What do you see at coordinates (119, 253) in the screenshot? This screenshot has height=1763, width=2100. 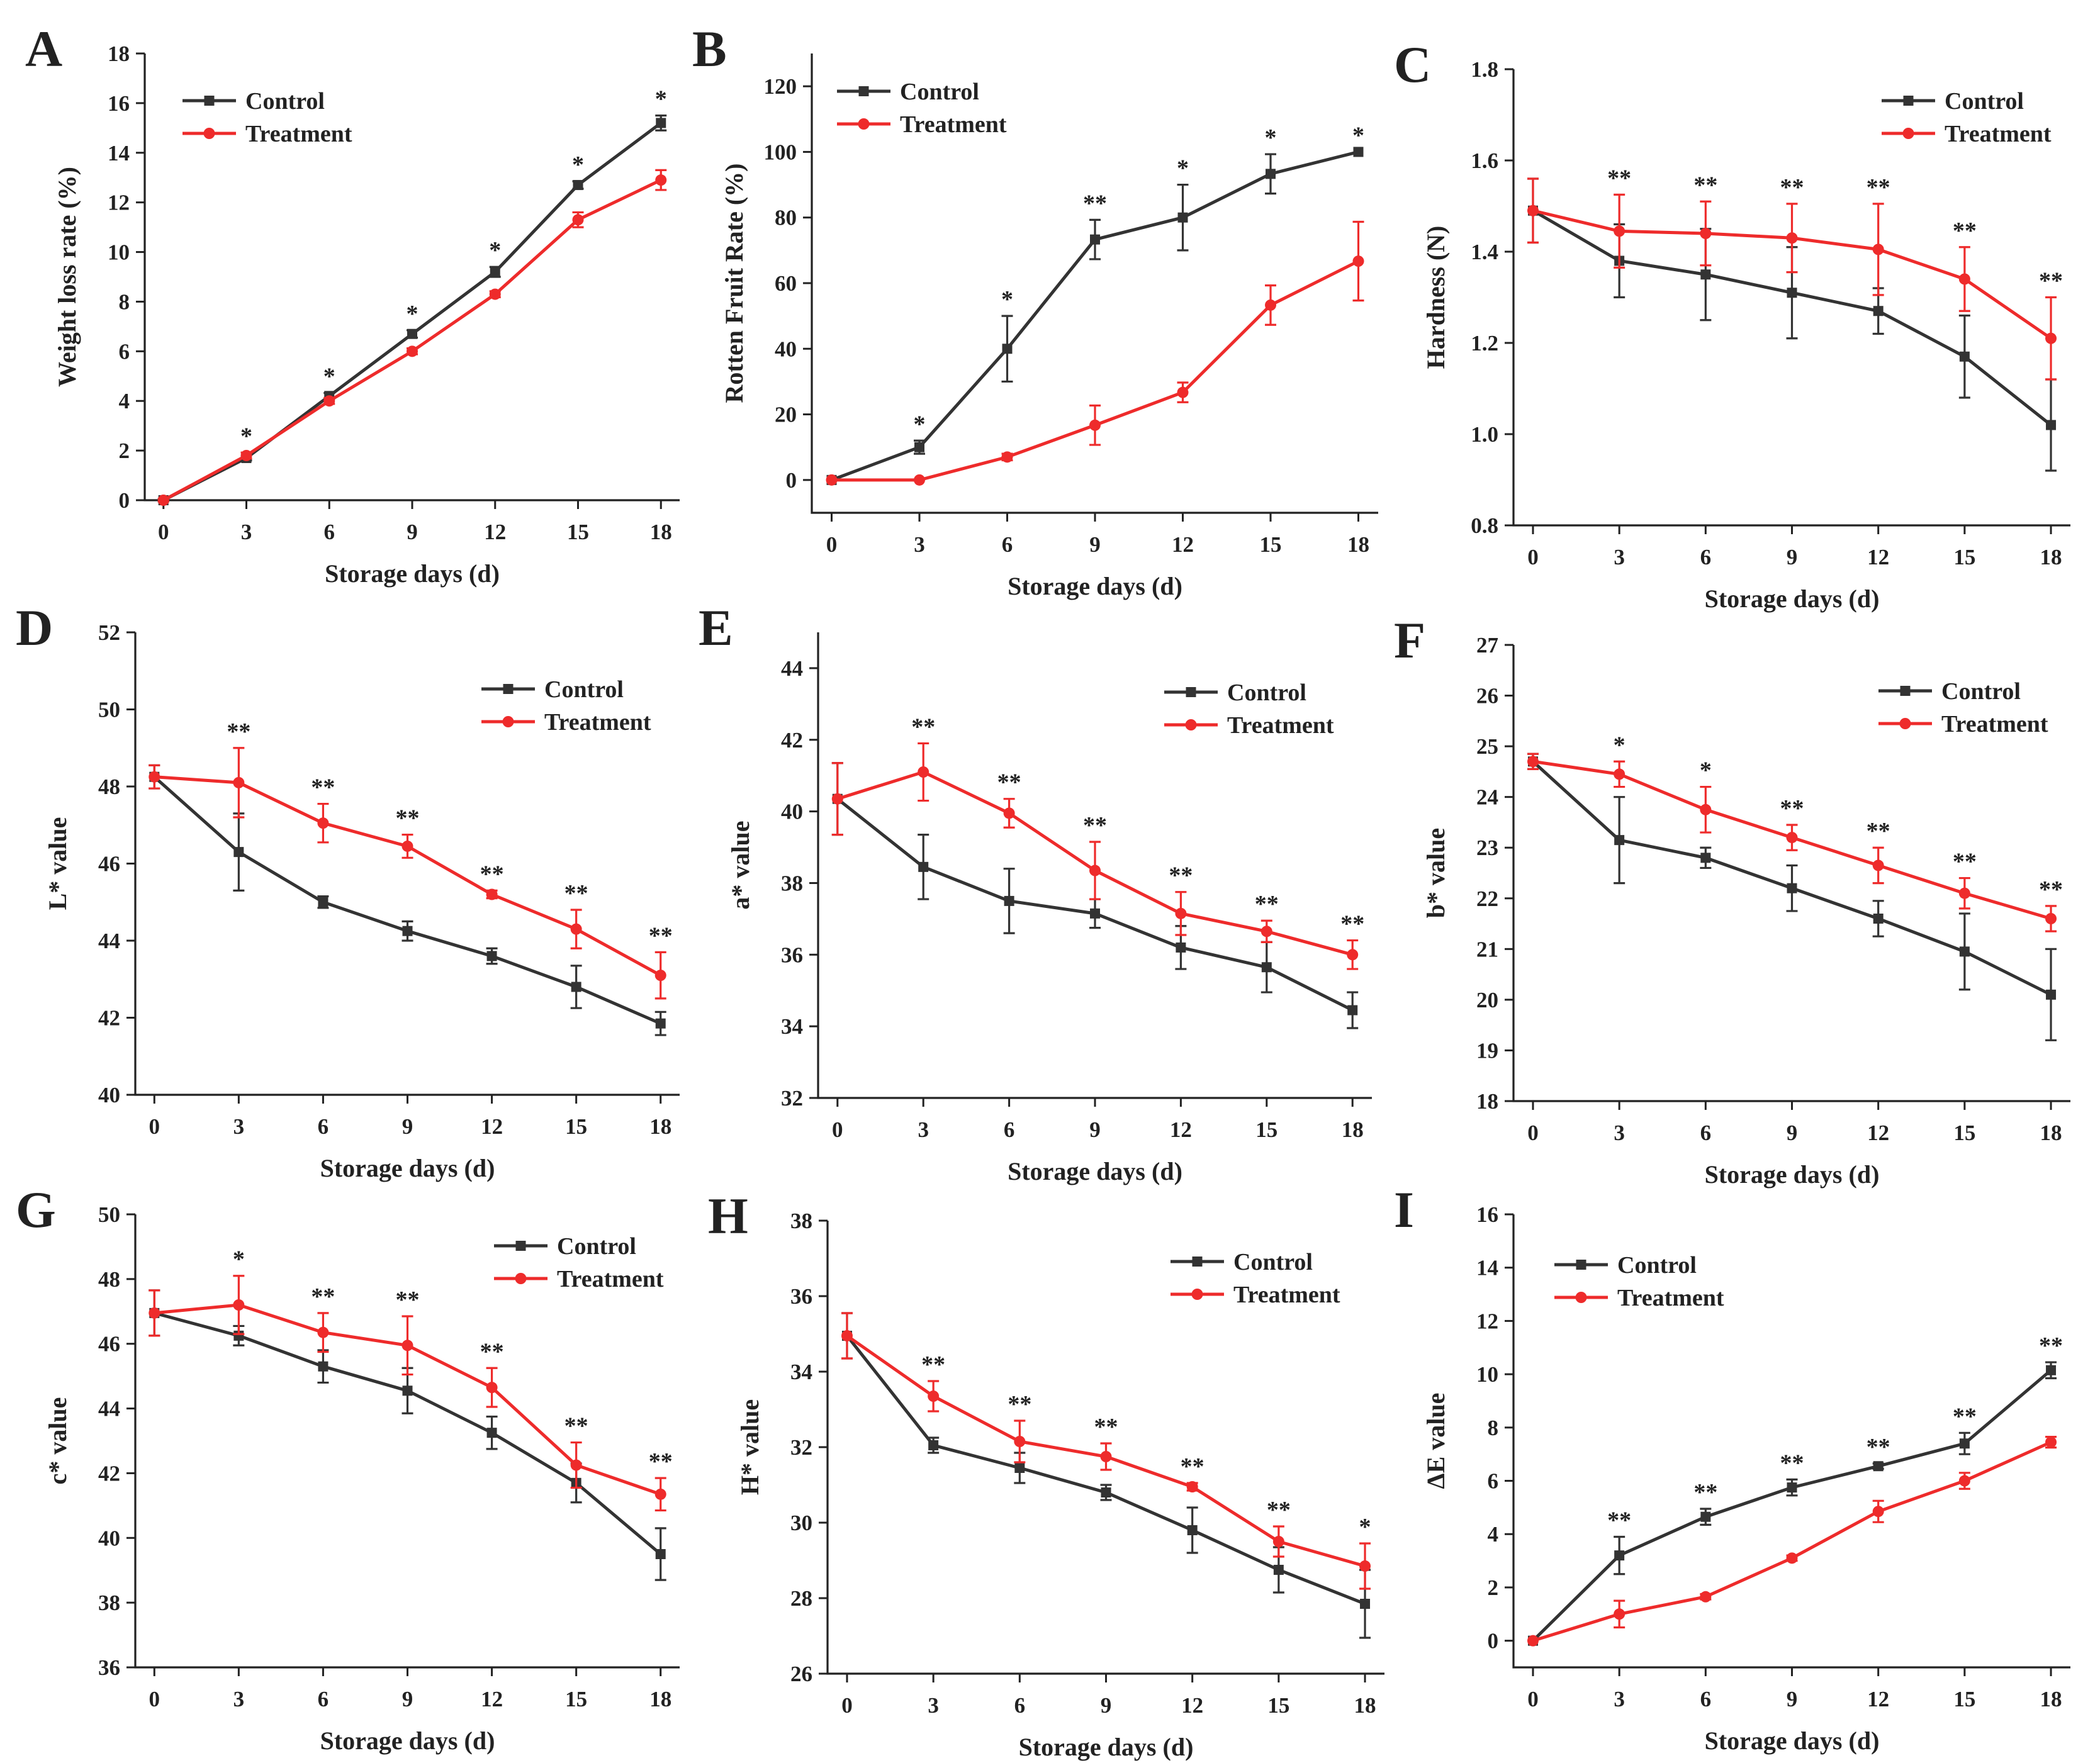 I see `y-tick-label: 10` at bounding box center [119, 253].